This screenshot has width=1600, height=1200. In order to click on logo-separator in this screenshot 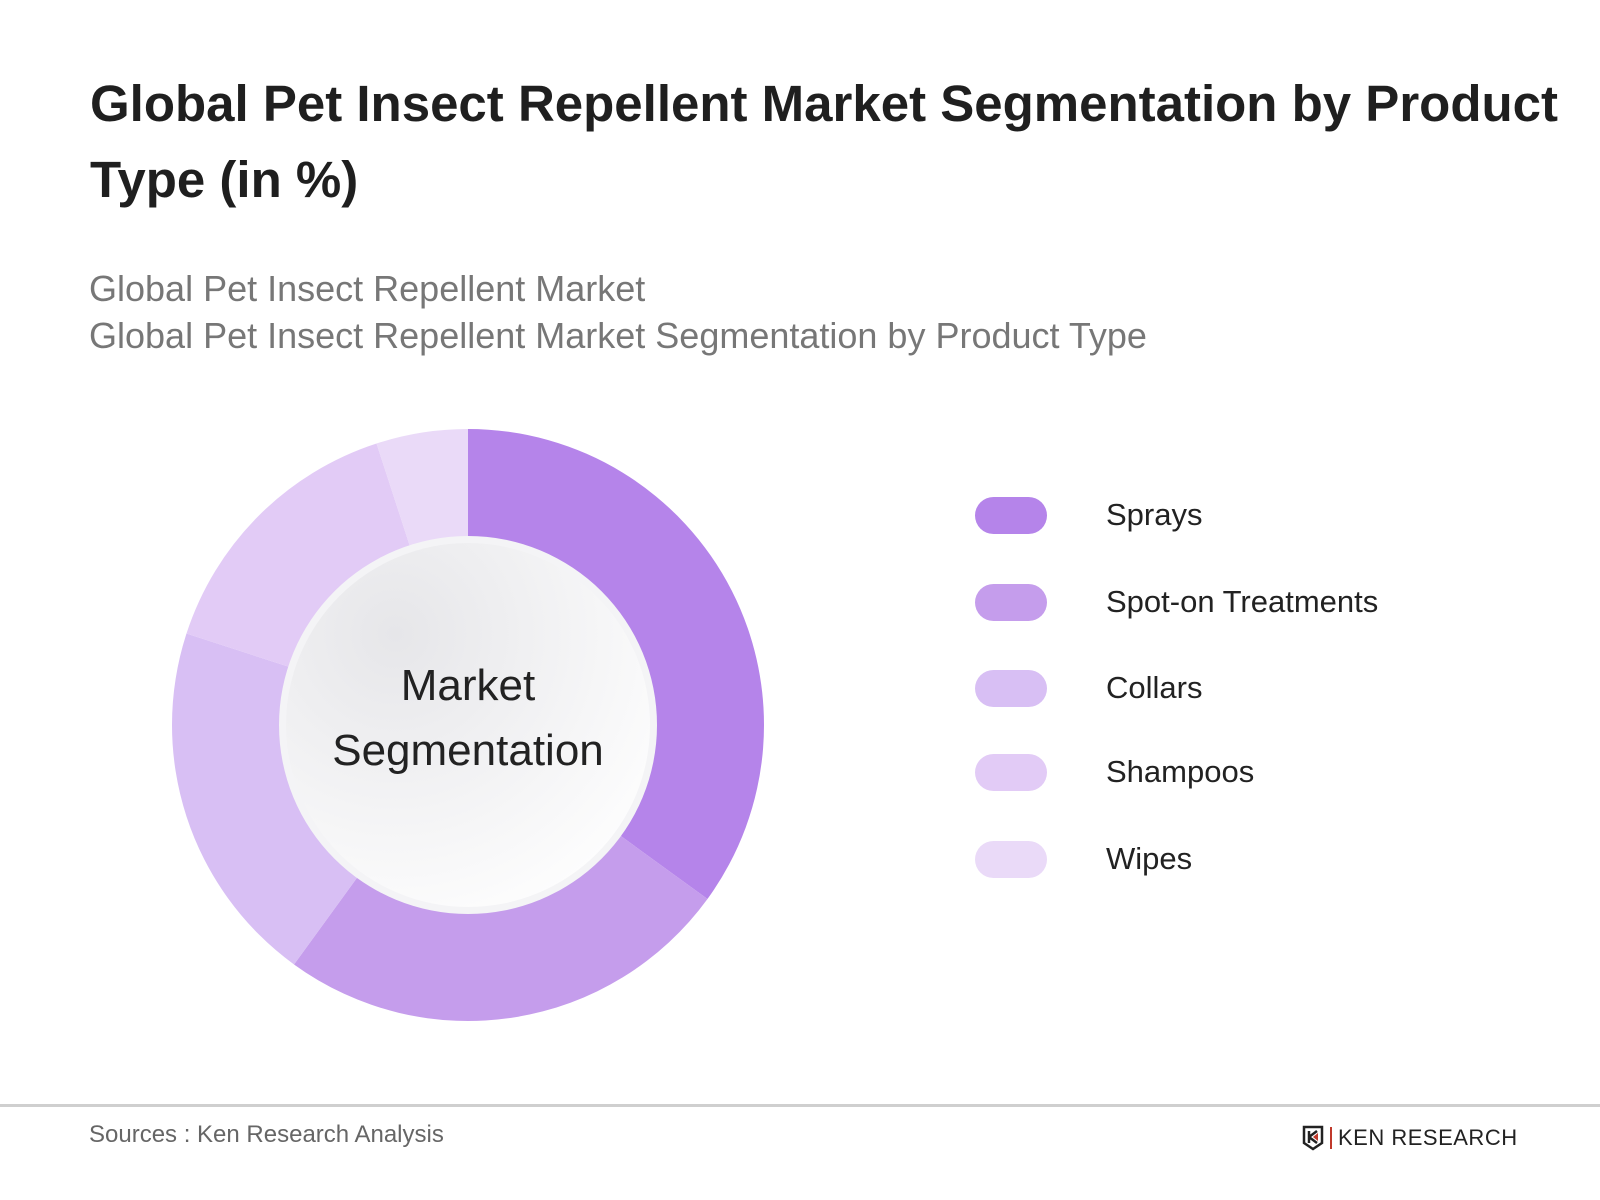, I will do `click(1331, 1138)`.